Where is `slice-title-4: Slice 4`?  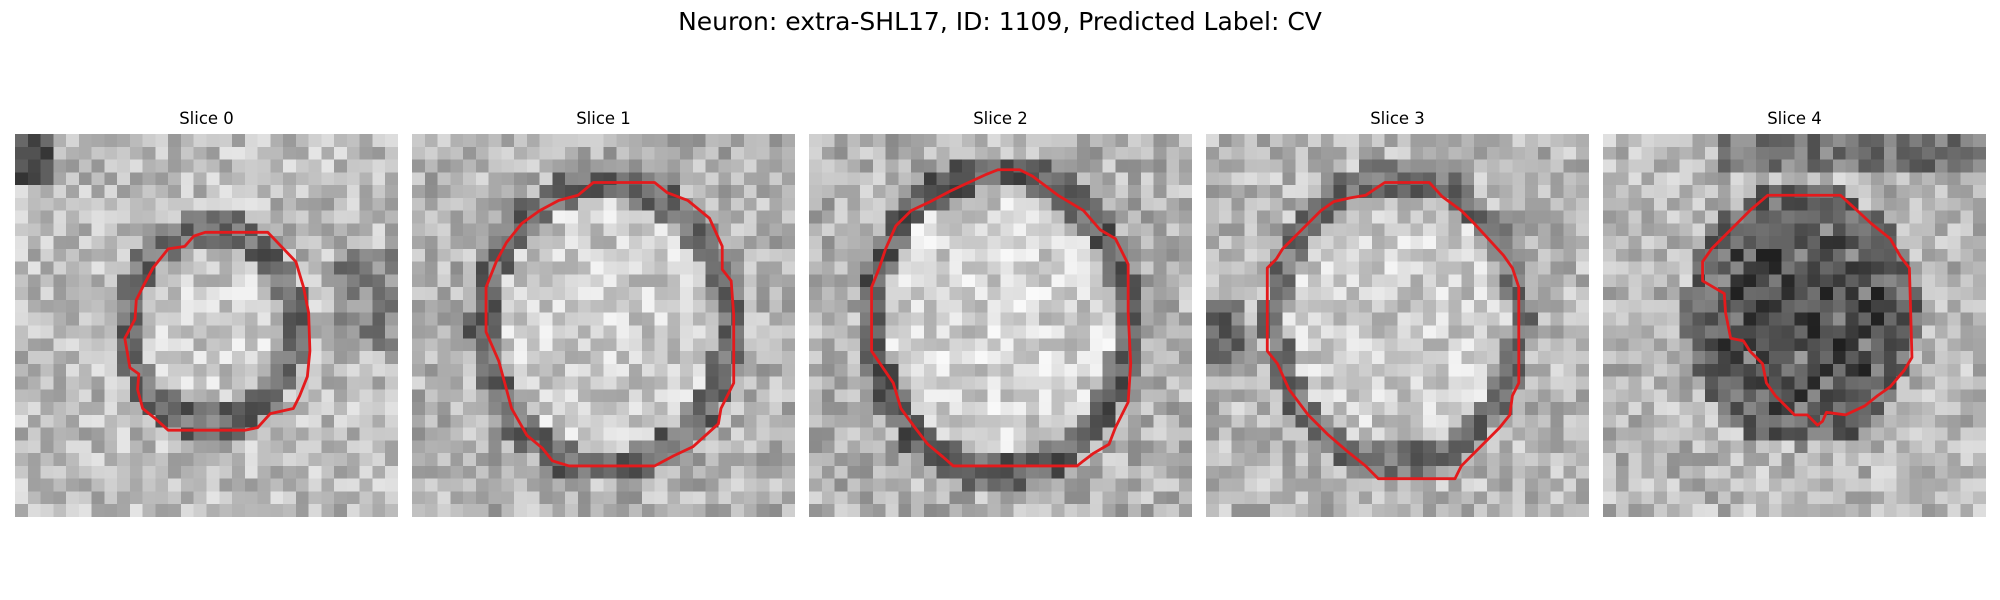
slice-title-4: Slice 4 is located at coordinates (1794, 118).